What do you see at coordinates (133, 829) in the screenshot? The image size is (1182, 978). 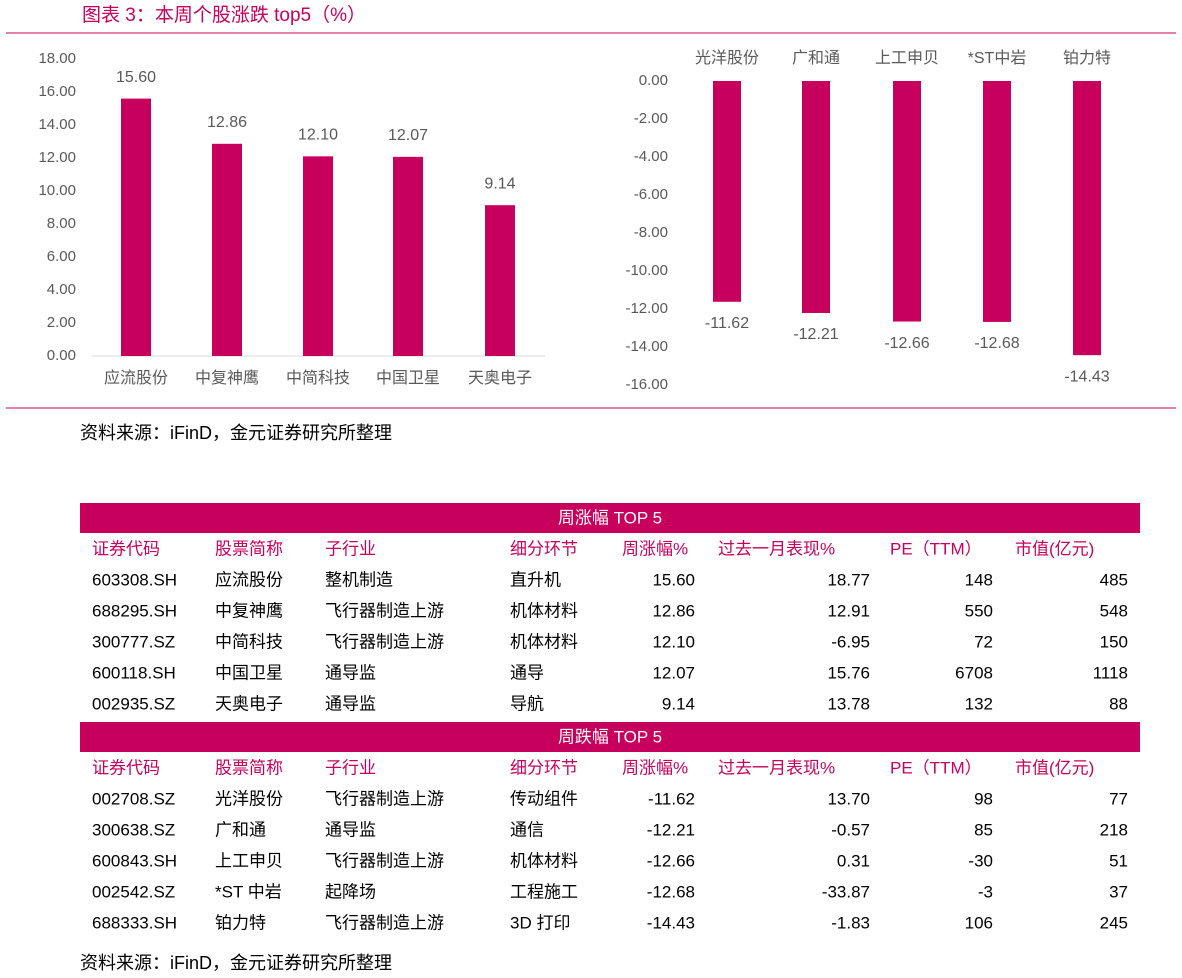 I see `table-cell: 300638.SZ` at bounding box center [133, 829].